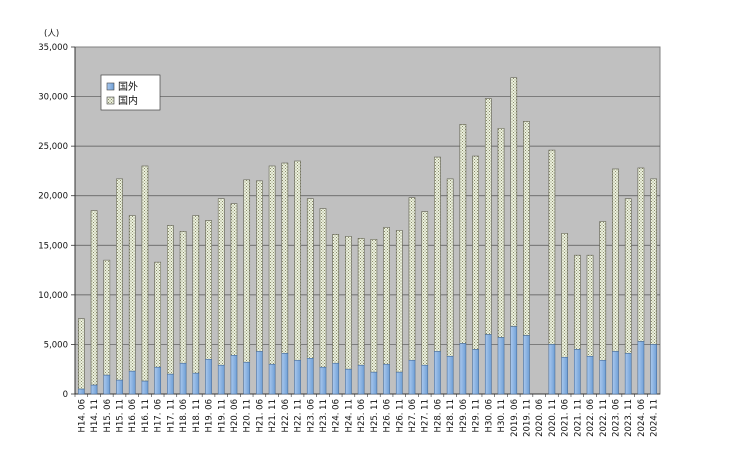 The width and height of the screenshot is (737, 453). I want to click on x-category-label: H15. 06, so click(108, 415).